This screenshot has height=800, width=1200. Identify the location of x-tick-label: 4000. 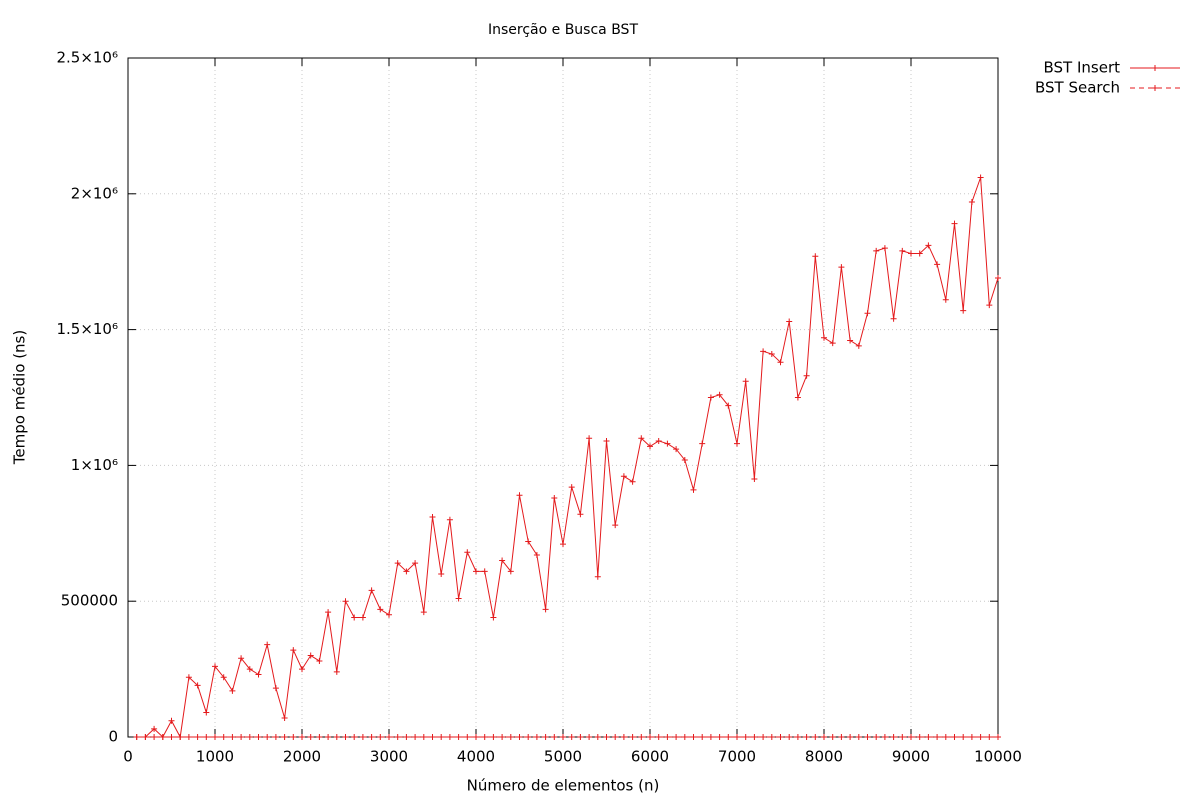
(476, 757).